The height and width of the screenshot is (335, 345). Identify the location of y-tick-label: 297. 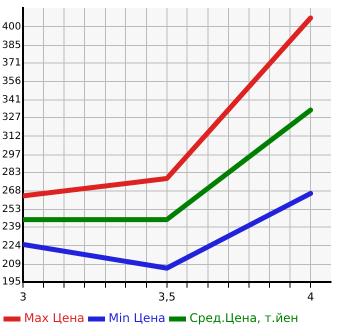
(12, 154).